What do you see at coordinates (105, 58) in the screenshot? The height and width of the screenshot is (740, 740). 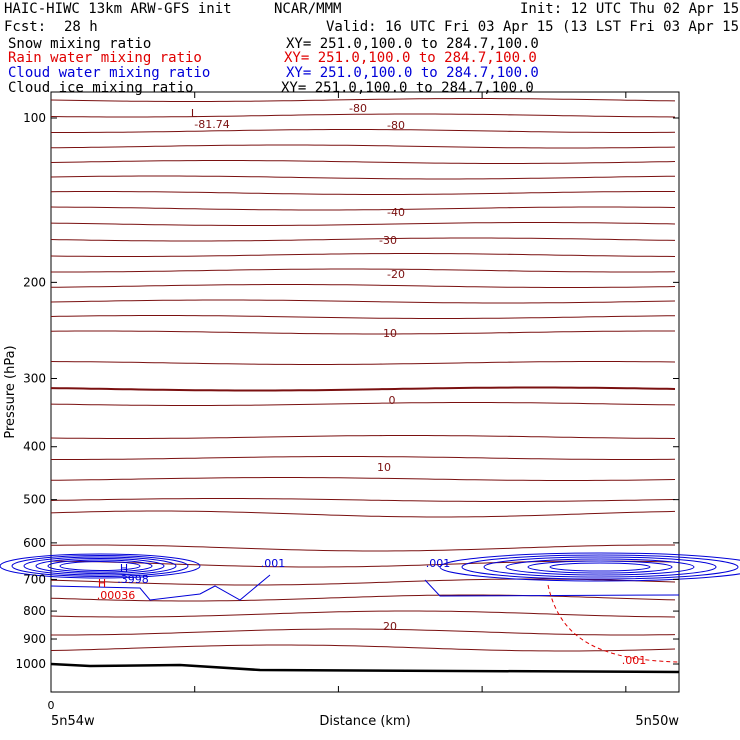 I see `field-rain-name: Rain water mixing ratio` at bounding box center [105, 58].